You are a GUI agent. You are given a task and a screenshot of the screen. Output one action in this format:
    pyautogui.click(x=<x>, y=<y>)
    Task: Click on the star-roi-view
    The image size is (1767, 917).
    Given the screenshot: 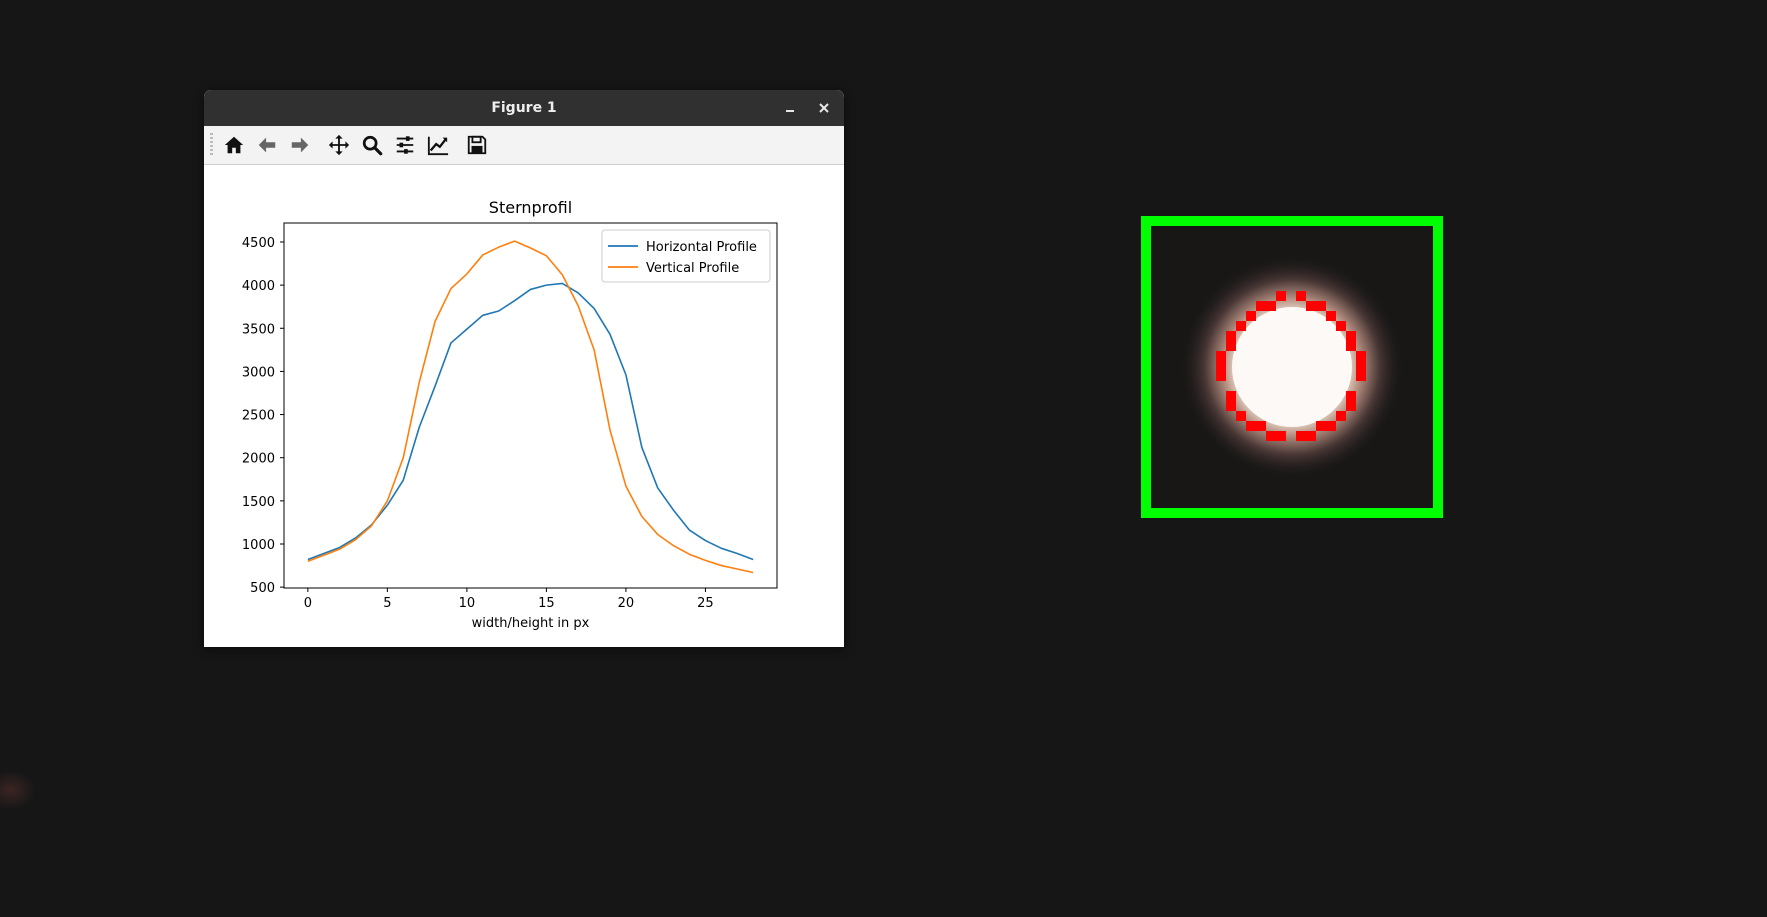 What is the action you would take?
    pyautogui.click(x=1292, y=367)
    